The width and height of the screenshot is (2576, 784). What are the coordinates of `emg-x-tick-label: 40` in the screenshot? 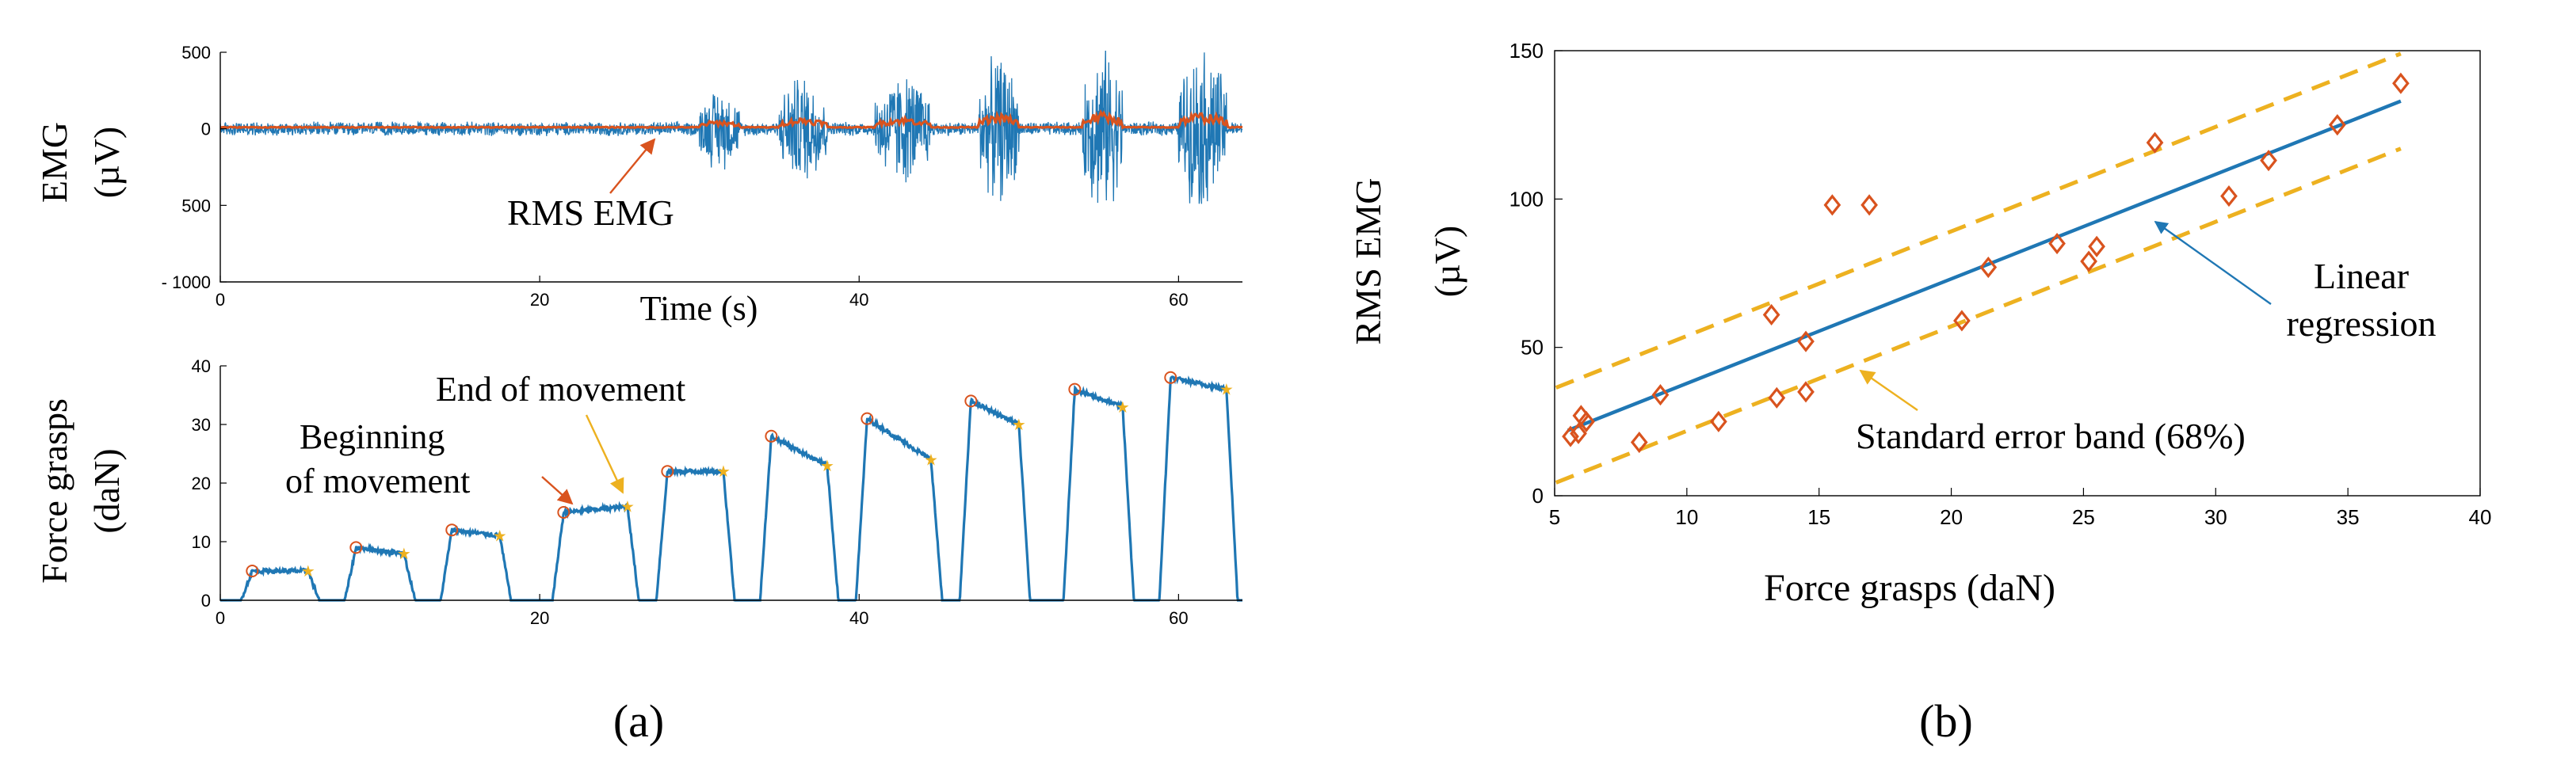 It's located at (858, 300).